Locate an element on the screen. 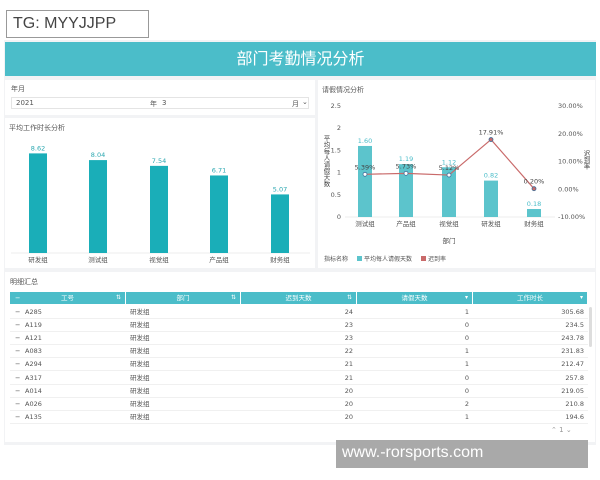 The image size is (600, 480). column-header: 请假天数 ▾ is located at coordinates (415, 298).